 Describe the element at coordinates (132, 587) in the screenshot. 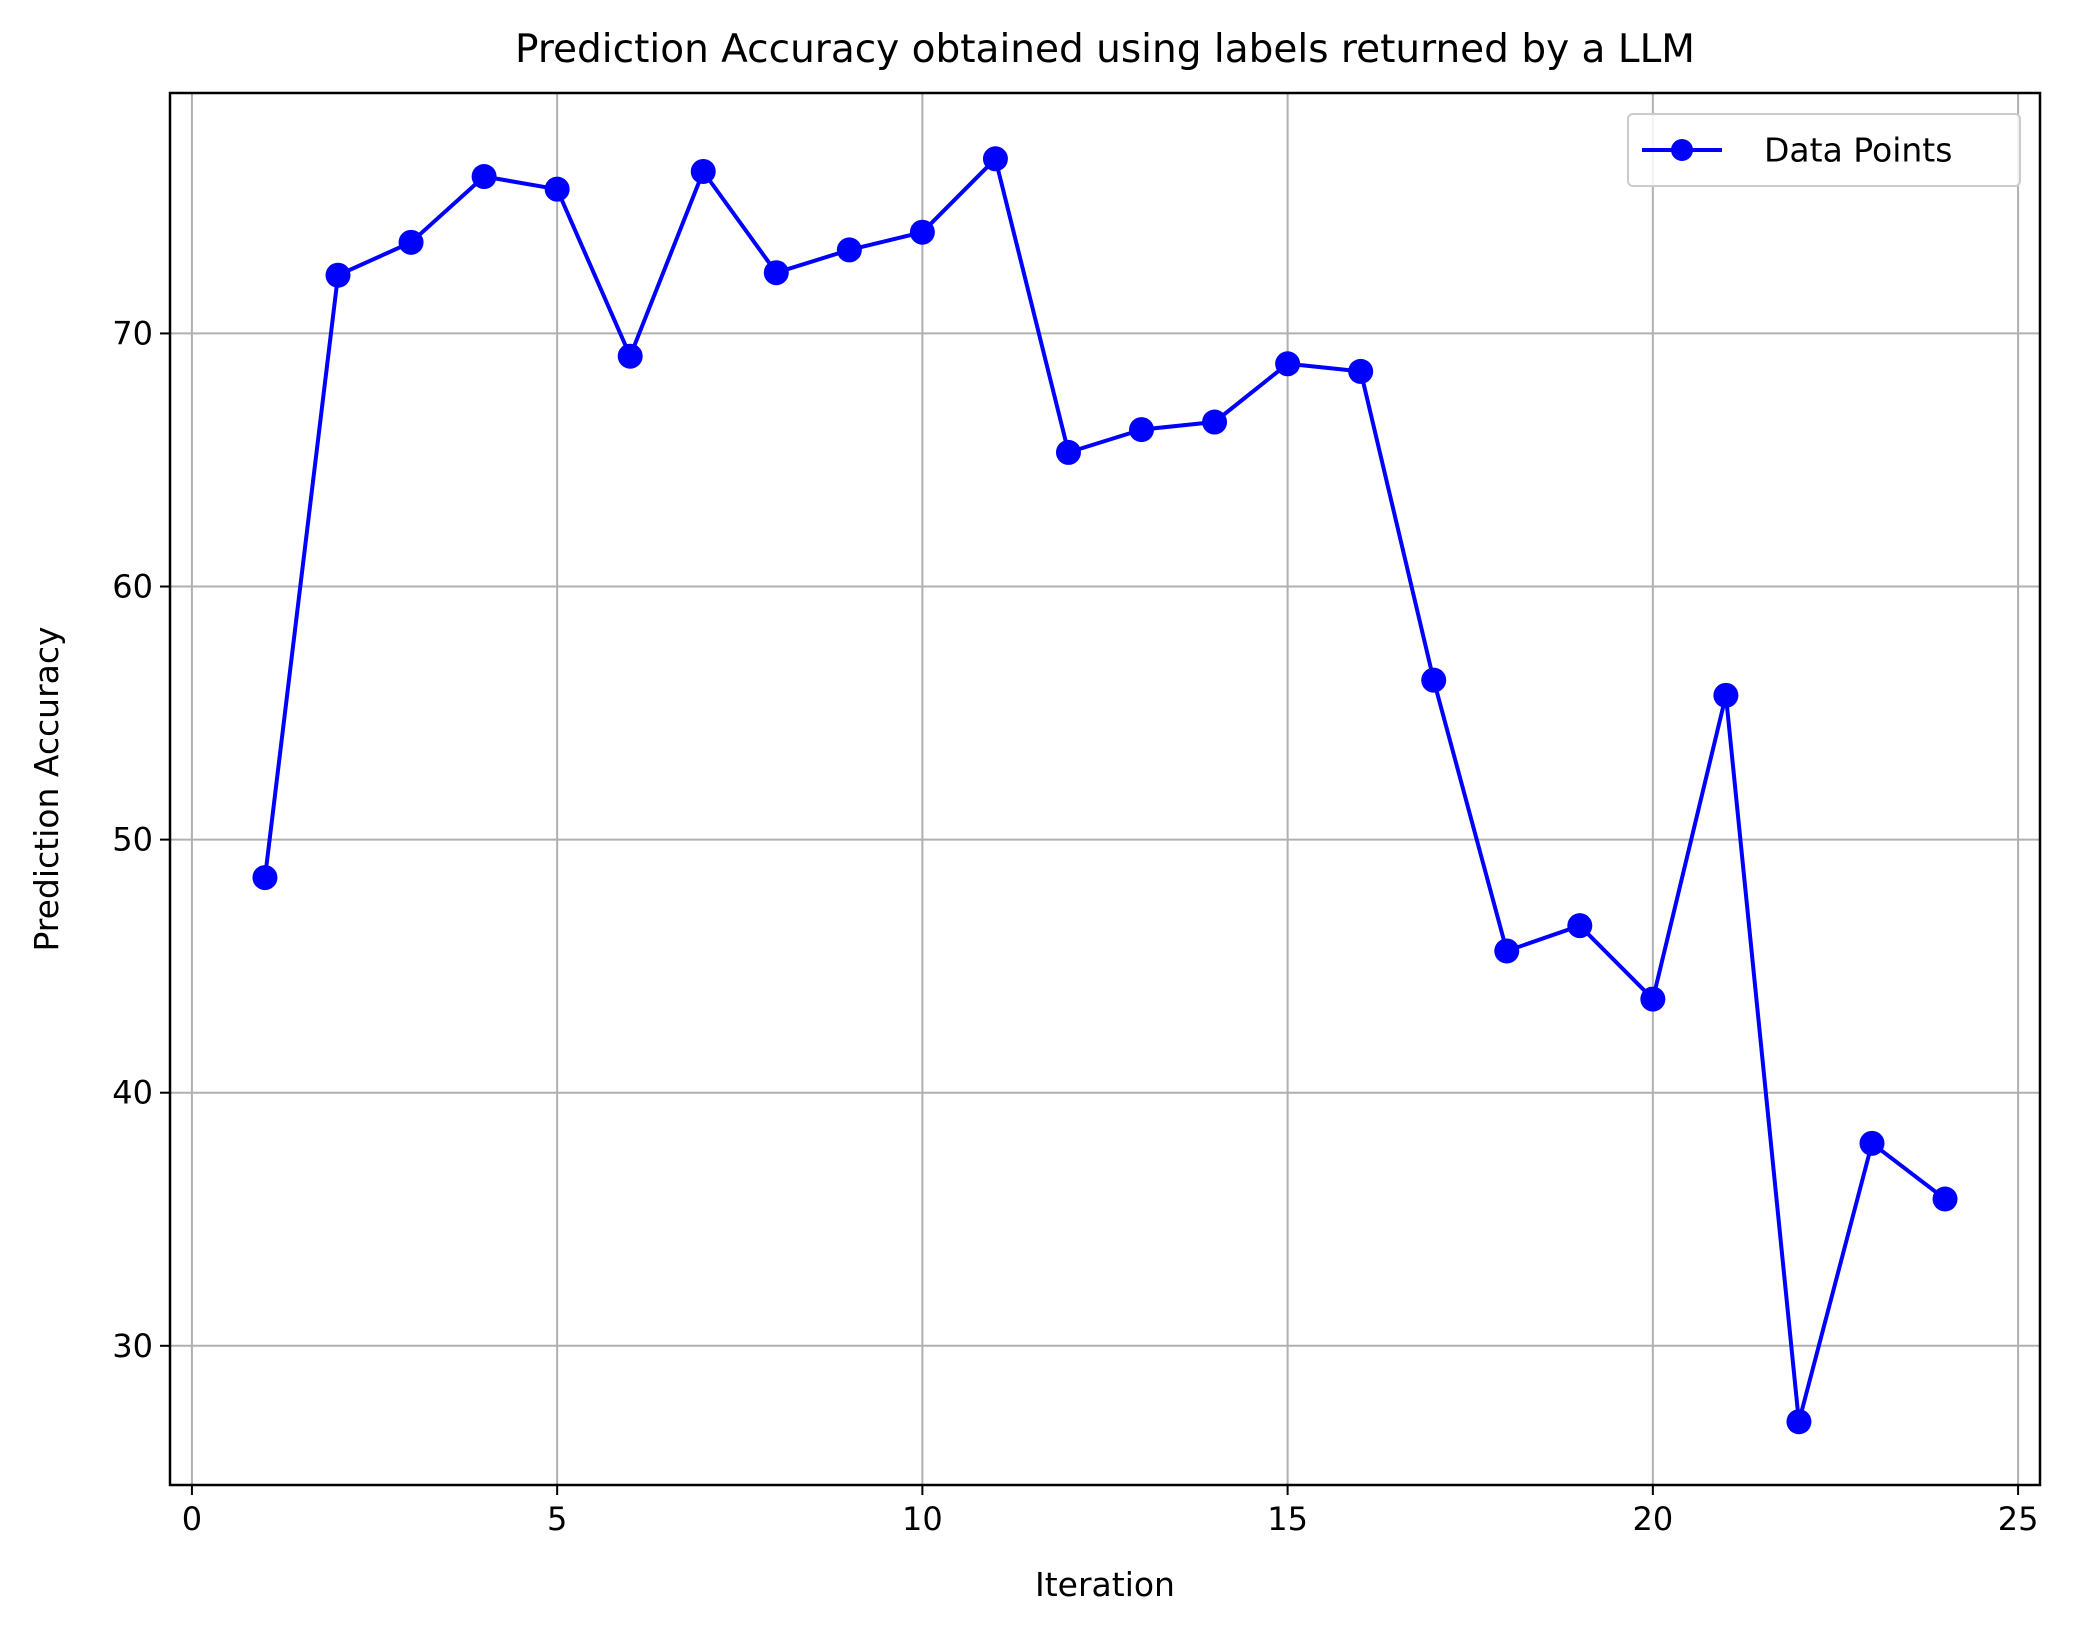

I see `y-tick-label: 60` at that location.